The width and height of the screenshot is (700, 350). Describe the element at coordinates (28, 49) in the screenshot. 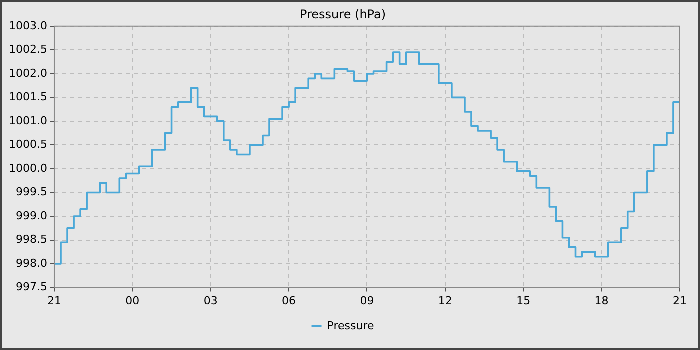

I see `y-tick-label: 1002.5` at that location.